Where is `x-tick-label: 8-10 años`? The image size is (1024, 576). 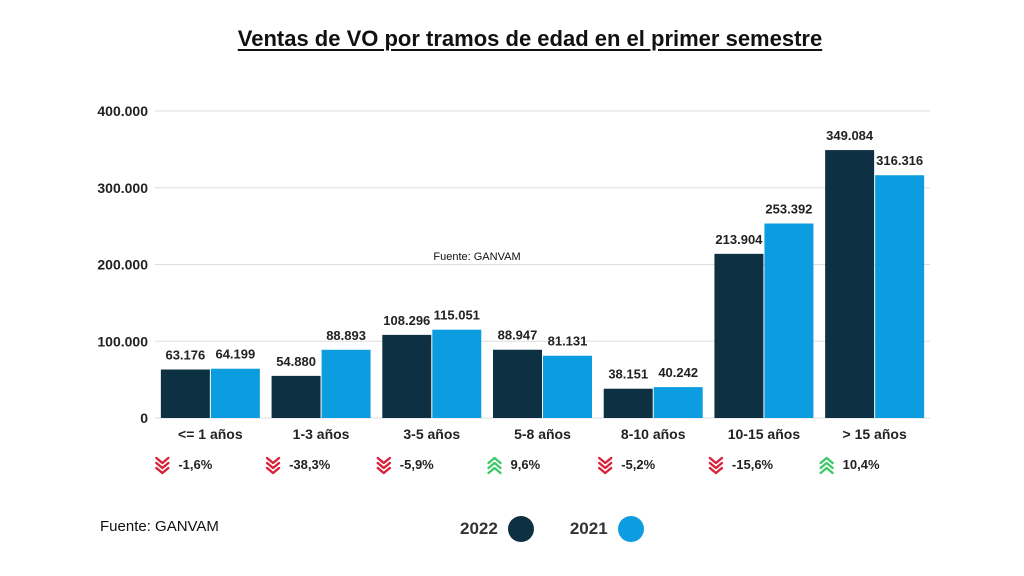 x-tick-label: 8-10 años is located at coordinates (653, 434).